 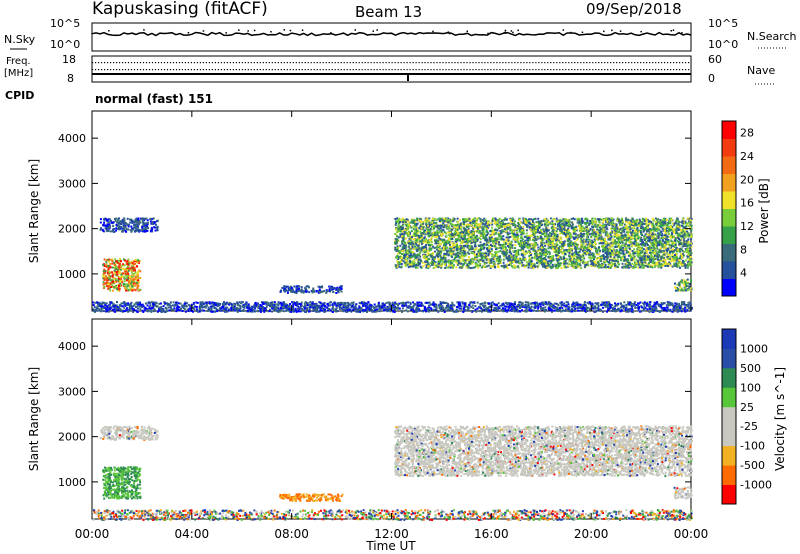 I want to click on station-title: Kapuskasing (fitACF), so click(x=180, y=9).